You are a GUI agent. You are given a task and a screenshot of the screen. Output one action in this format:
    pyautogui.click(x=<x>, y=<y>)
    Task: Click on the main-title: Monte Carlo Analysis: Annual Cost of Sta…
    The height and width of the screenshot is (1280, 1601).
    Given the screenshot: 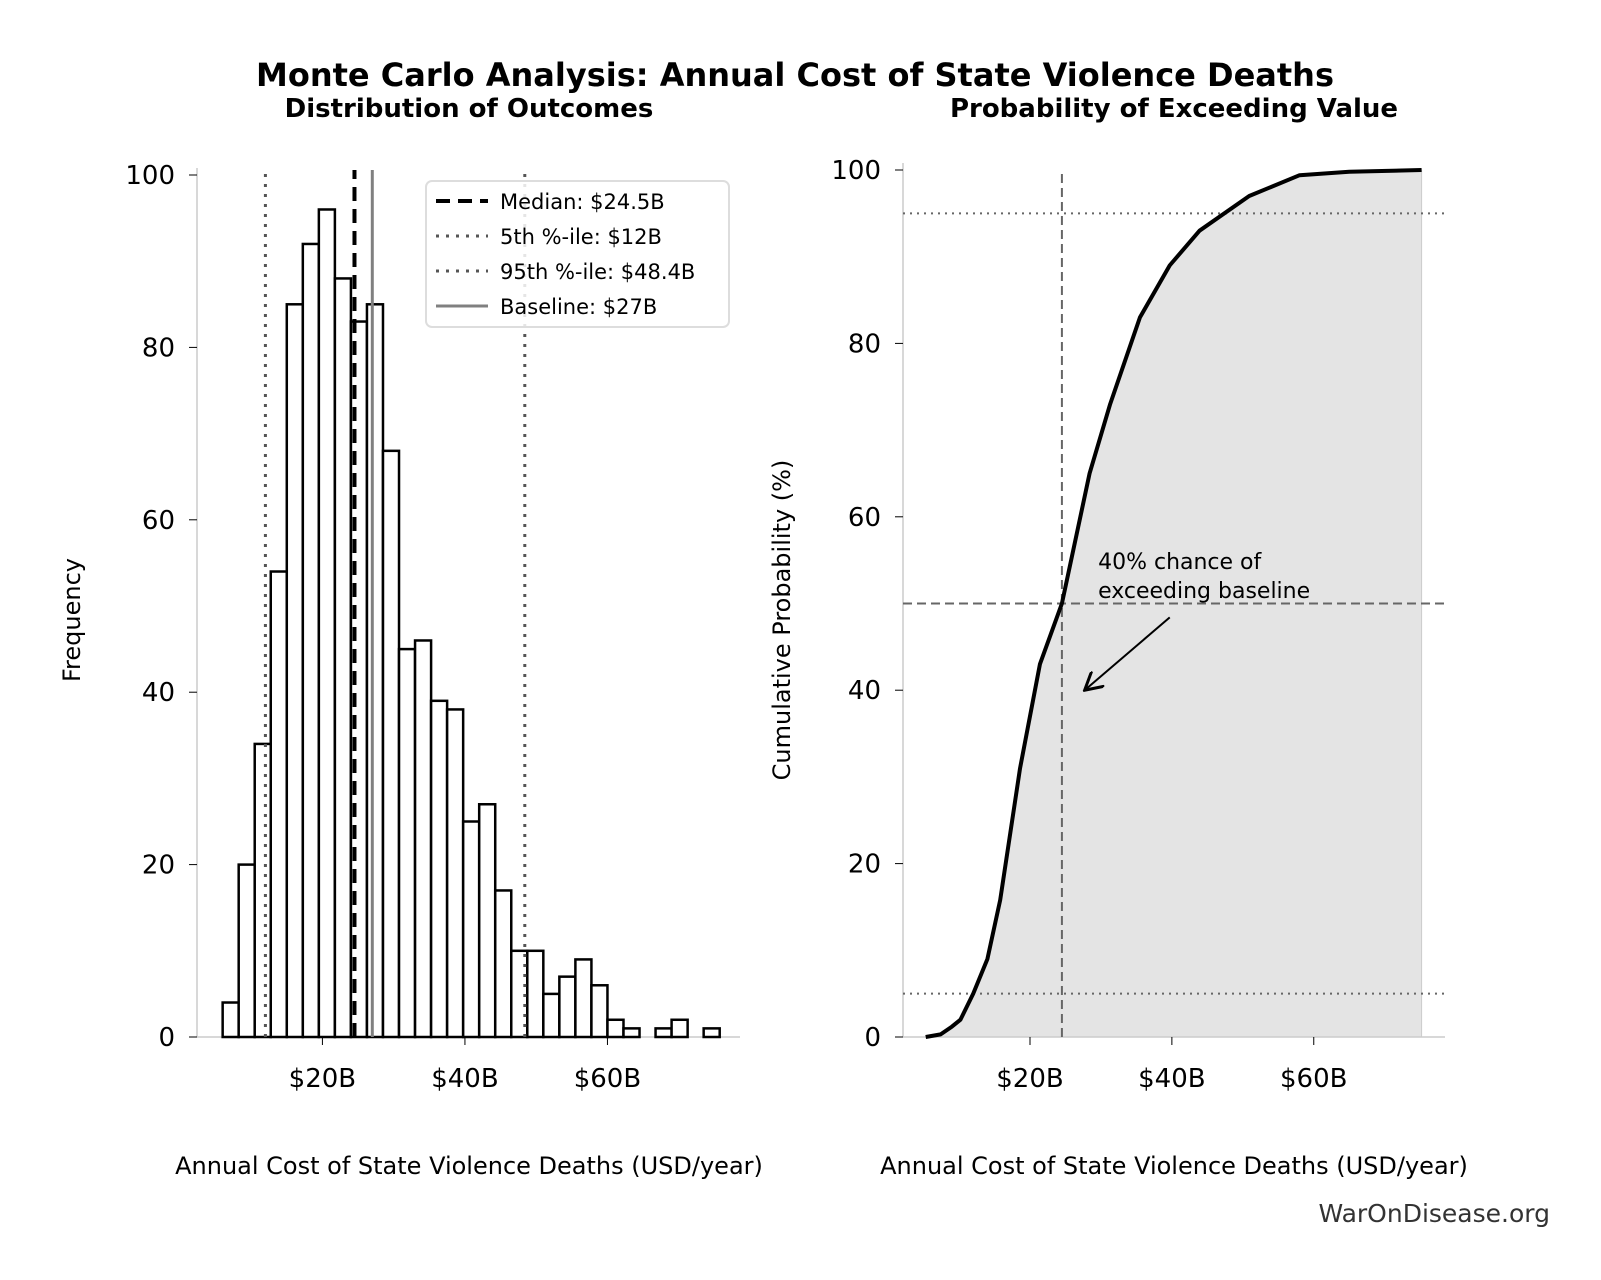 What is the action you would take?
    pyautogui.click(x=795, y=75)
    